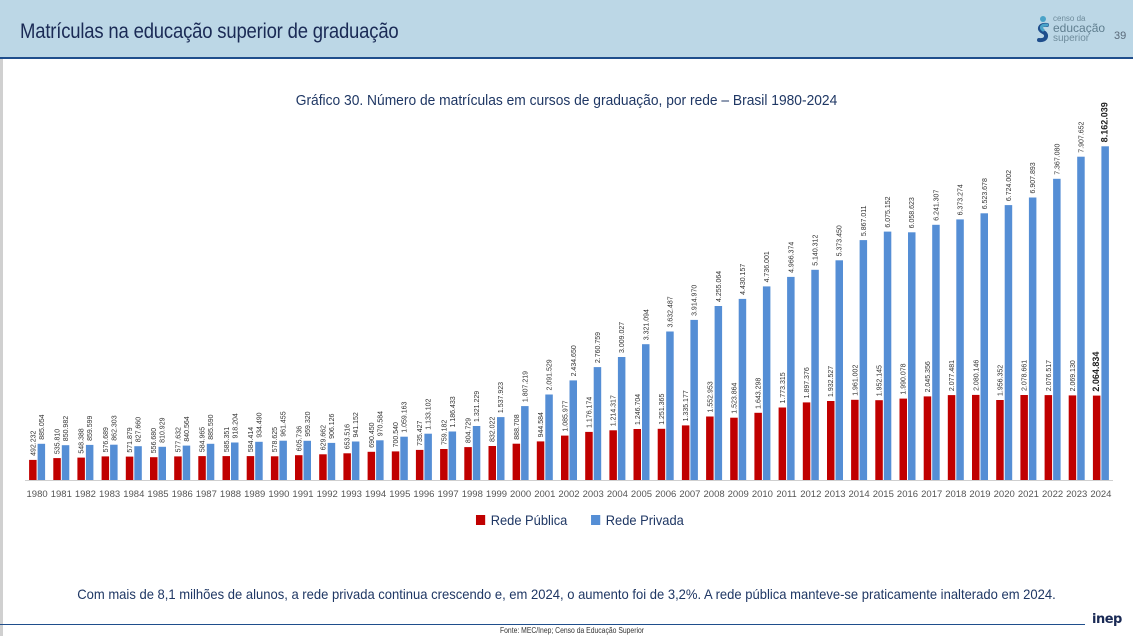  What do you see at coordinates (429, 413) in the screenshot?
I see `label-privada-1996: 1.133.102` at bounding box center [429, 413].